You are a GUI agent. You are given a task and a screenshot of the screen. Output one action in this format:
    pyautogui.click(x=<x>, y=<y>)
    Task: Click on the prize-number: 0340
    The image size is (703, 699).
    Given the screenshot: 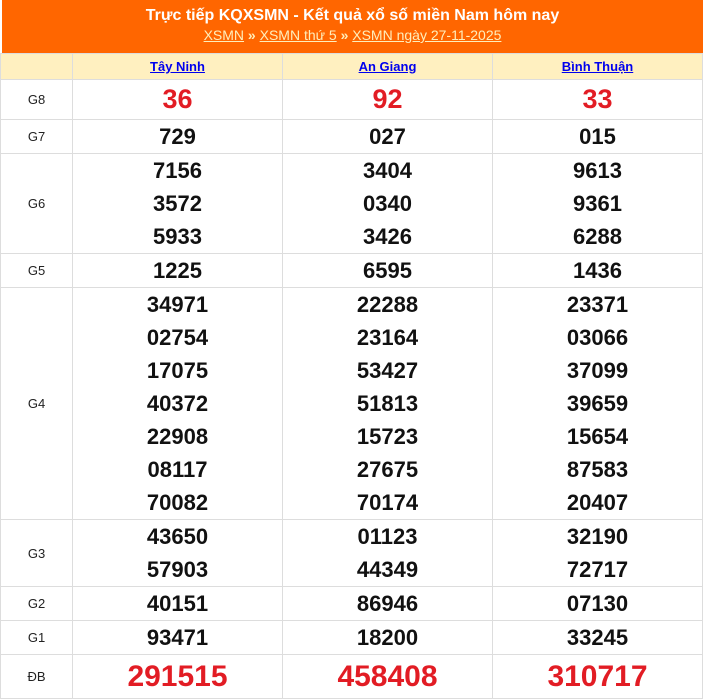 What is the action you would take?
    pyautogui.click(x=387, y=203)
    